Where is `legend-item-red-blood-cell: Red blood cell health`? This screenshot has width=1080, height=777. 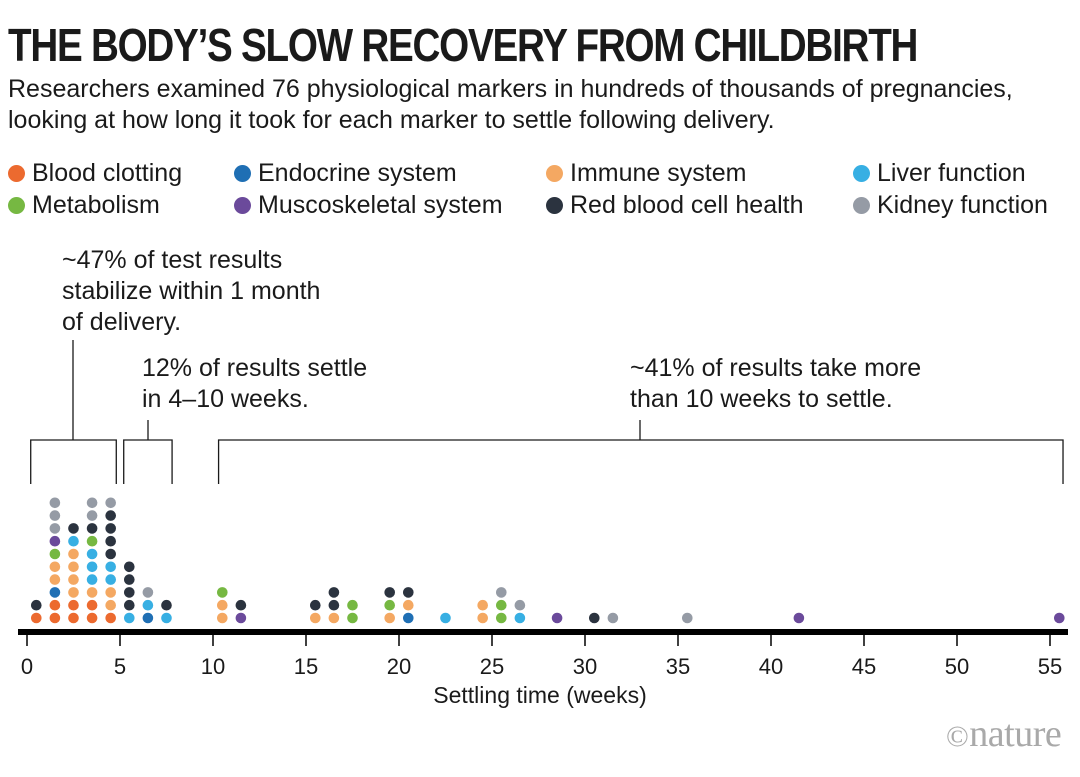
legend-item-red-blood-cell: Red blood cell health is located at coordinates (675, 205).